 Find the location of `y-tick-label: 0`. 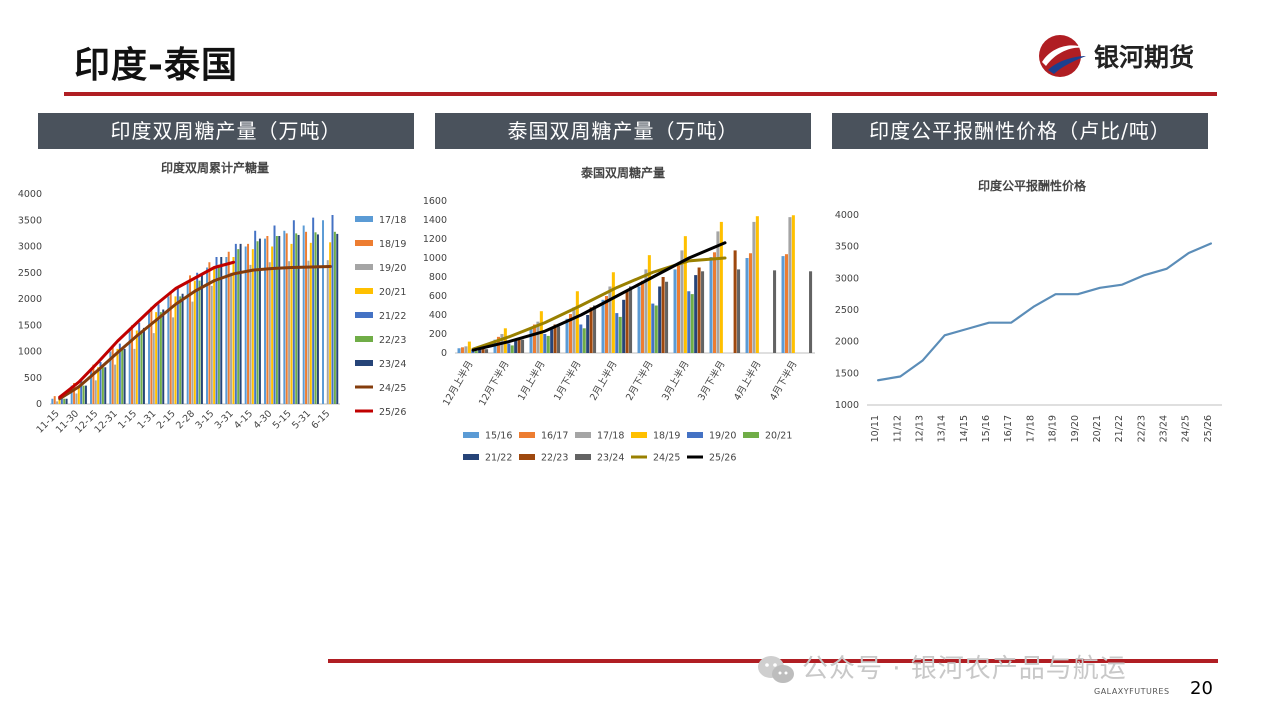

y-tick-label: 0 is located at coordinates (39, 404).